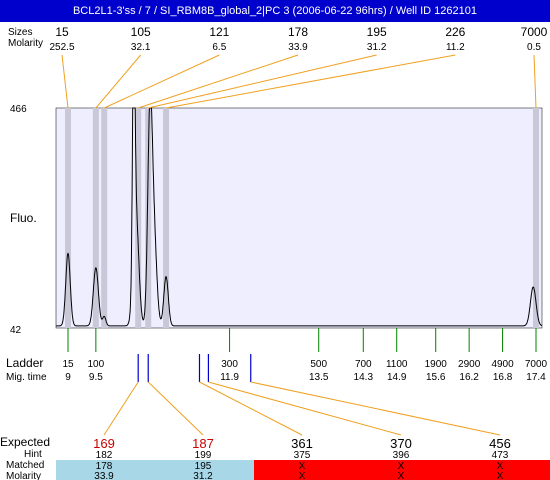 The image size is (550, 480). I want to click on y-tick-label-max: 466, so click(18, 109).